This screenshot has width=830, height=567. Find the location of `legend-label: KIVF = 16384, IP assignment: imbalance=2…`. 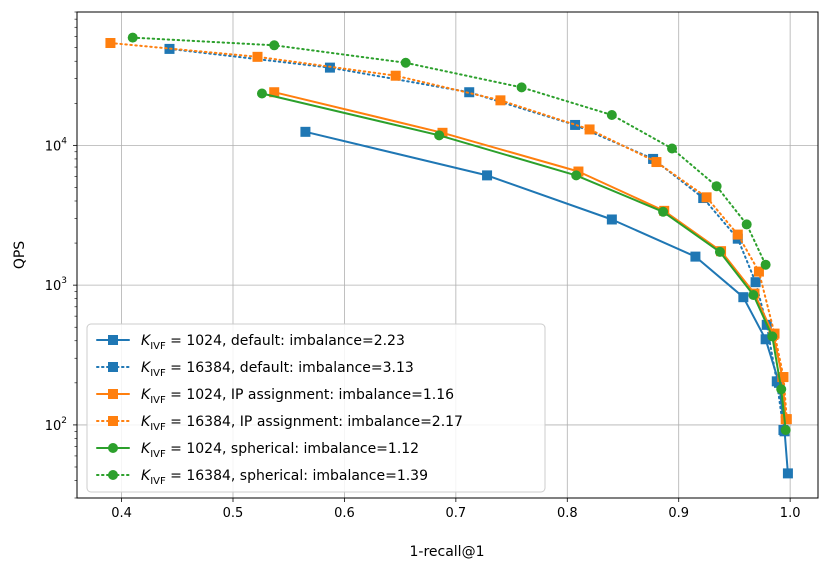

legend-label: KIVF = 16384, IP assignment: imbalance=2… is located at coordinates (302, 423).